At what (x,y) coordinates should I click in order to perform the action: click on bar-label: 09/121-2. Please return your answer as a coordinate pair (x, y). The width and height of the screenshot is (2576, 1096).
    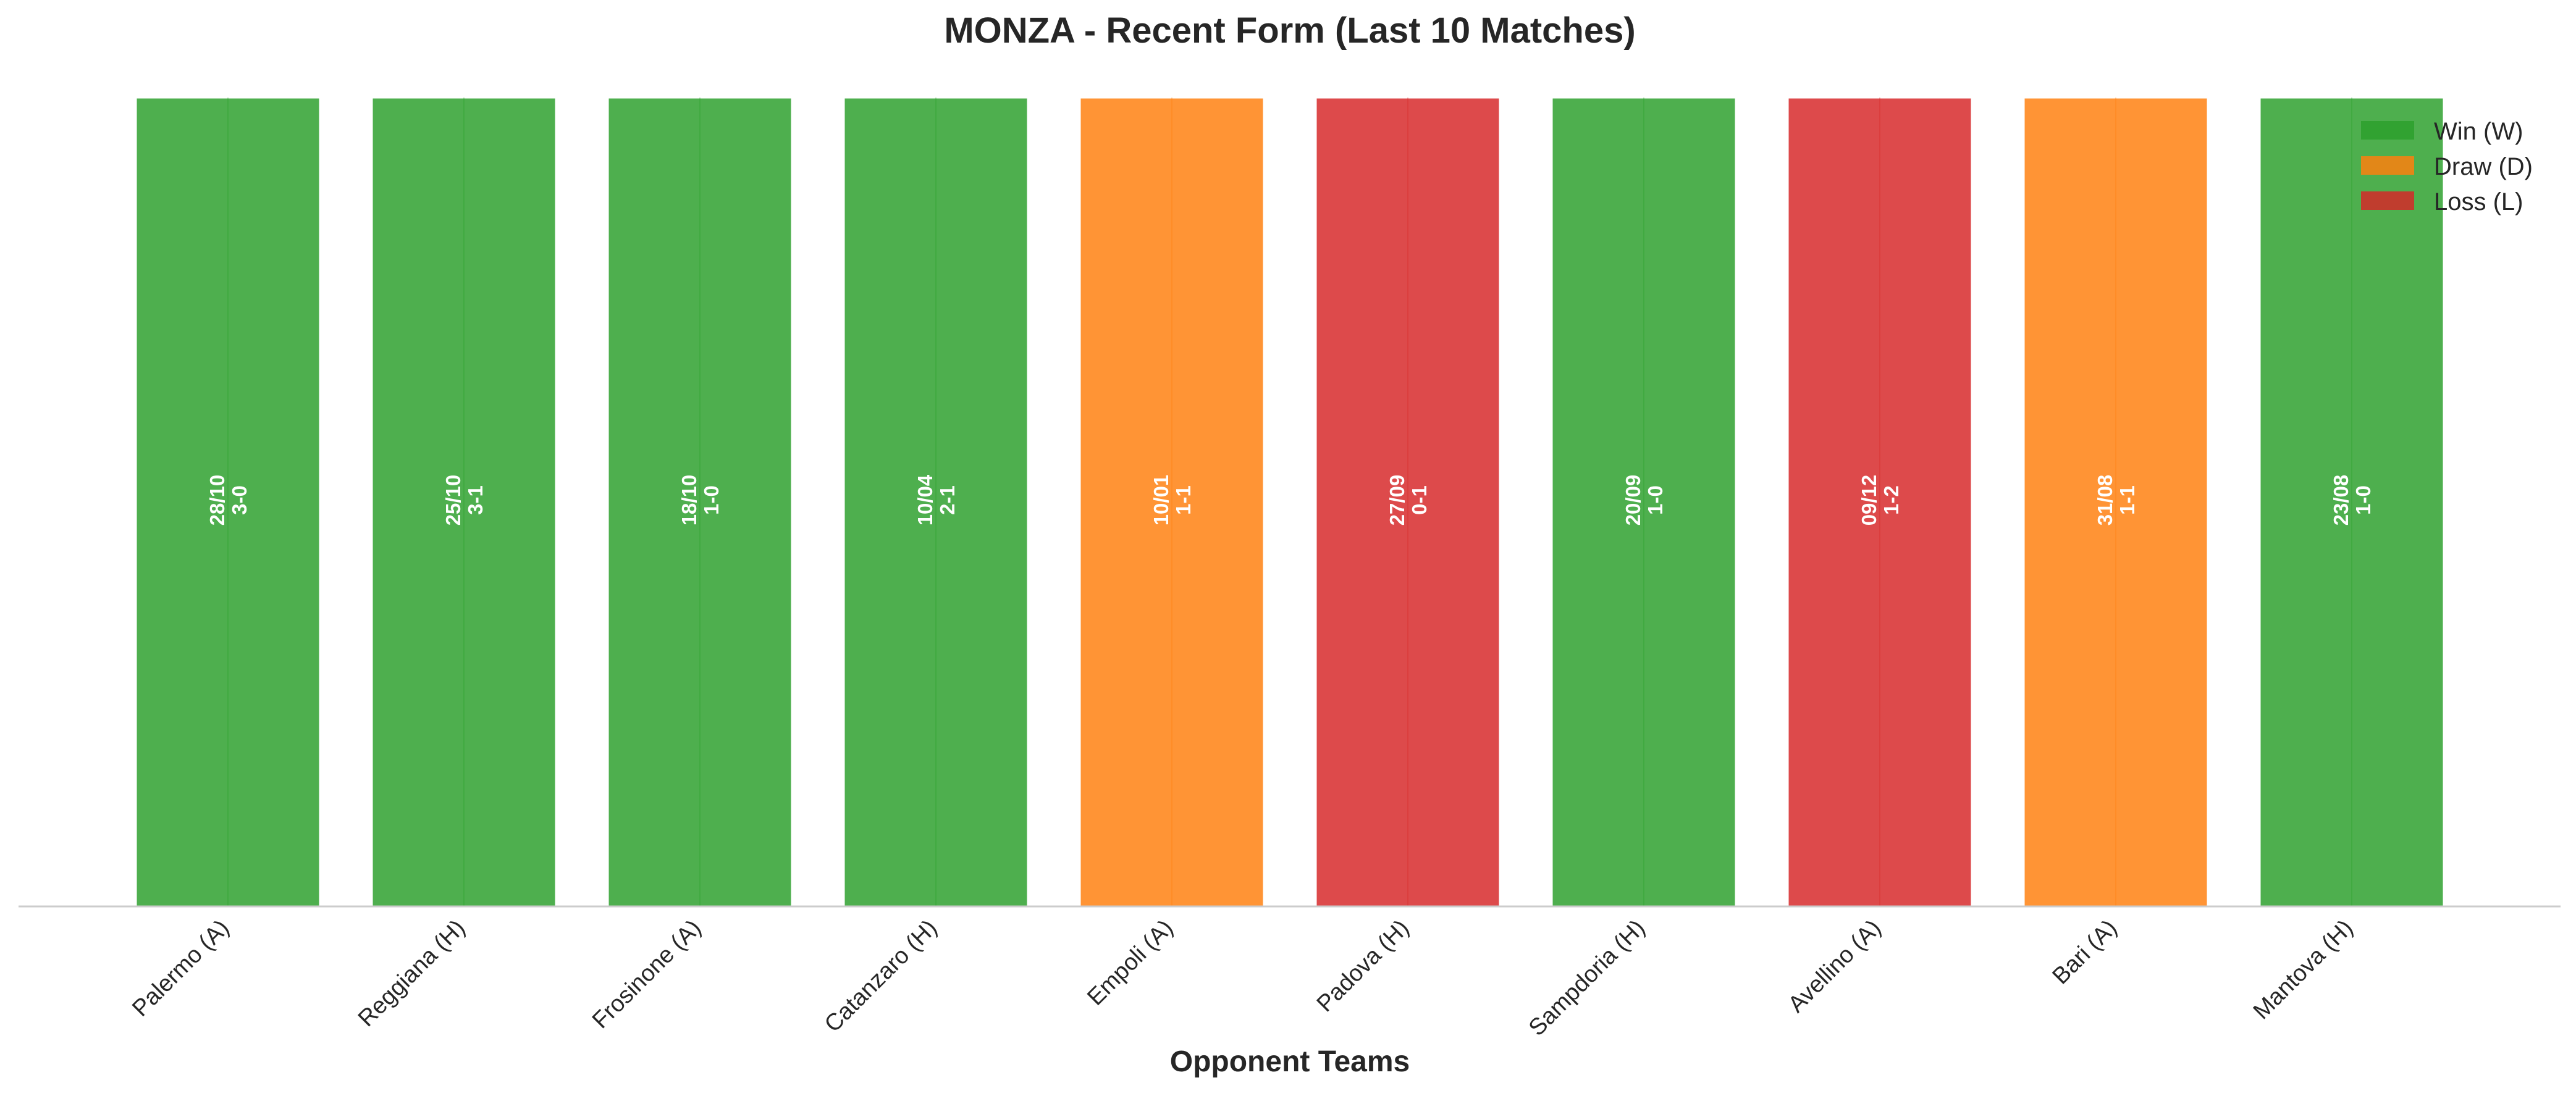
    Looking at the image, I should click on (1880, 501).